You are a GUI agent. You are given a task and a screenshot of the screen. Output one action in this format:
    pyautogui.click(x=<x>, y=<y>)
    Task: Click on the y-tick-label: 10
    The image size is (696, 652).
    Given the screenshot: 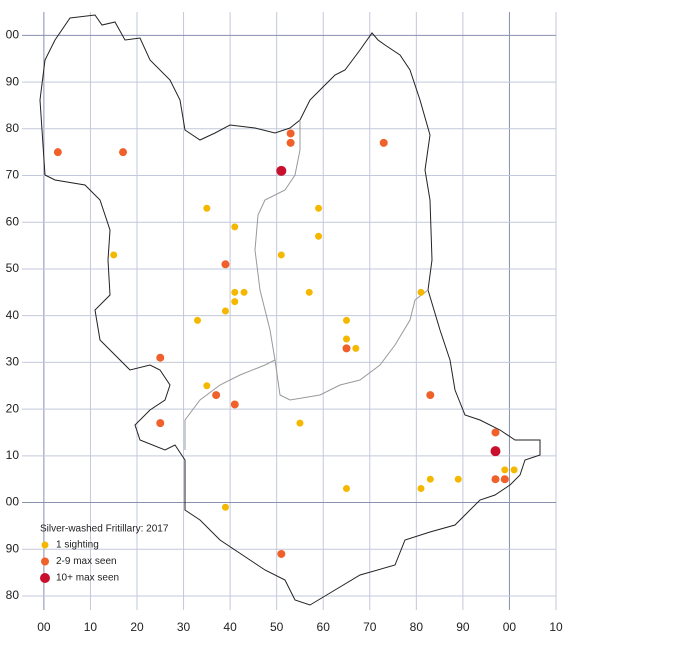 What is the action you would take?
    pyautogui.click(x=13, y=455)
    